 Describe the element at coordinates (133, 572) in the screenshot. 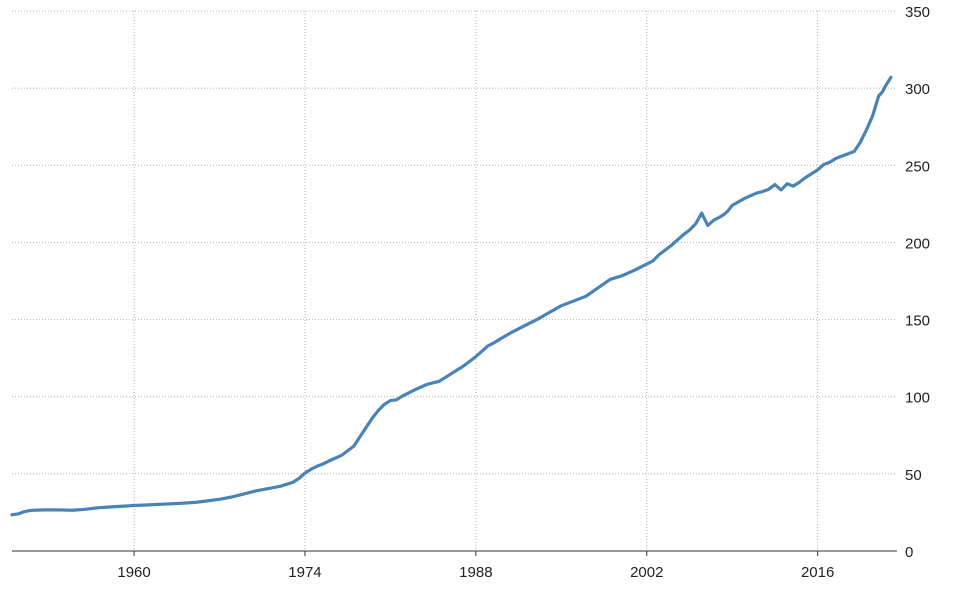

I see `x-tick-label: 1960` at that location.